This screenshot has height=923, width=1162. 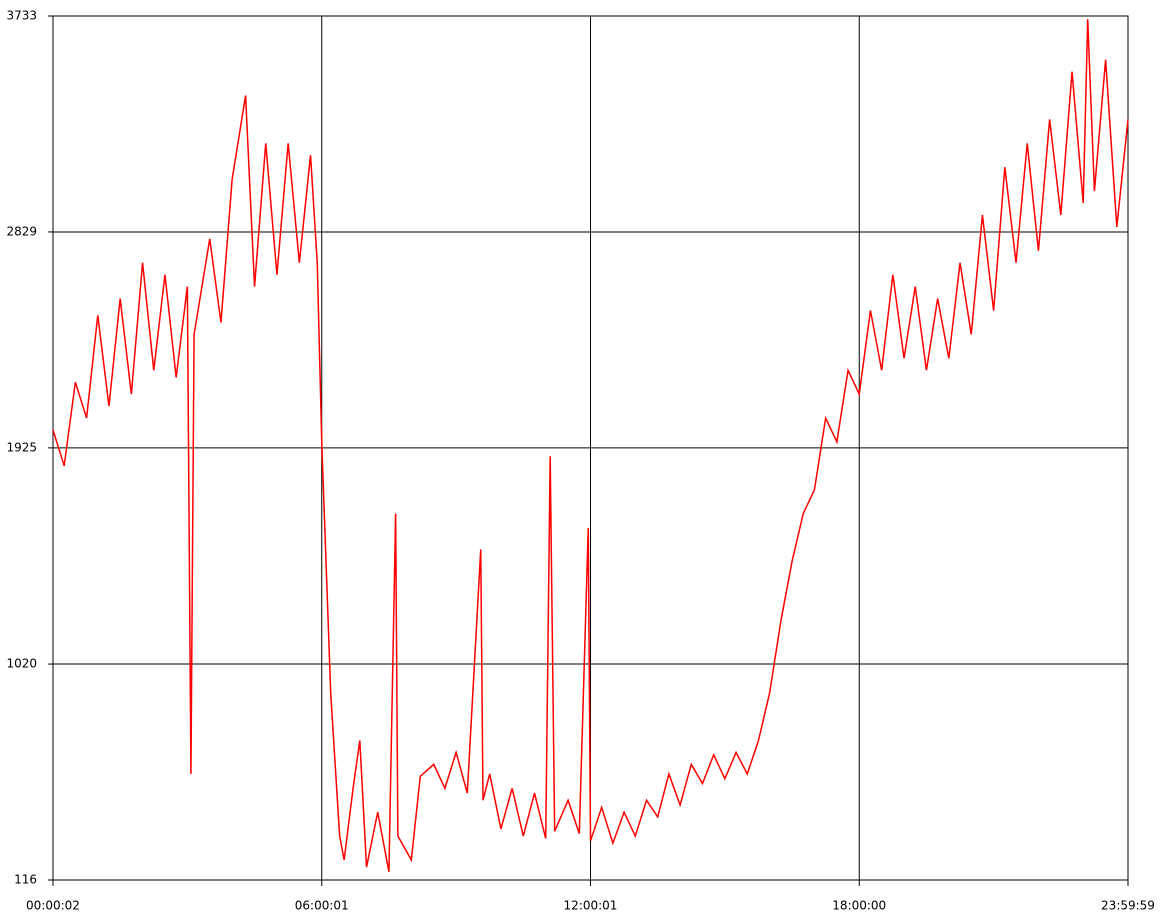 What do you see at coordinates (21, 664) in the screenshot?
I see `y-tick-label: 1020` at bounding box center [21, 664].